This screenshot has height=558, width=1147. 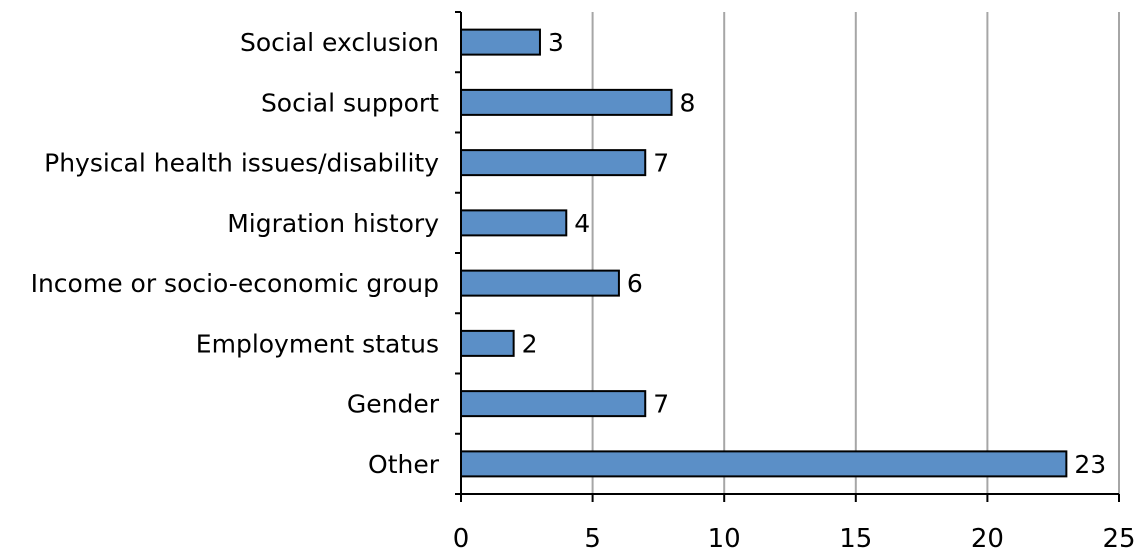 What do you see at coordinates (241, 163) in the screenshot?
I see `category-label-2: Physical health issues/disability` at bounding box center [241, 163].